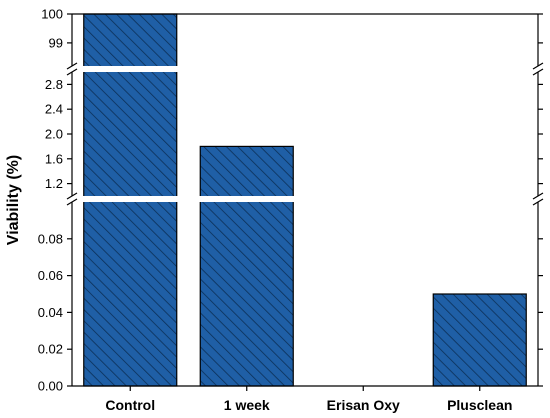  I want to click on y-axis-title: Viability (%), so click(13, 200).